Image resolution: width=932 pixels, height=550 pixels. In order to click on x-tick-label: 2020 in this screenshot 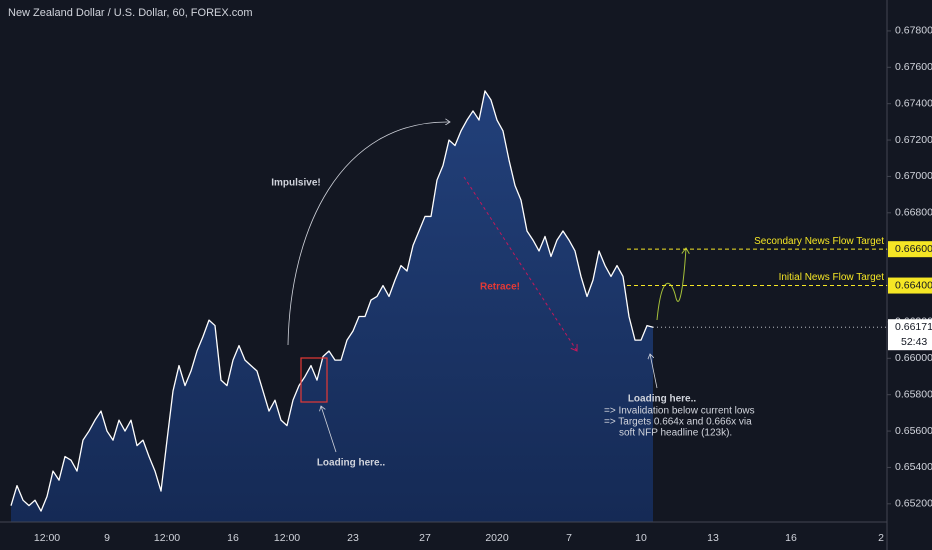, I will do `click(497, 538)`.